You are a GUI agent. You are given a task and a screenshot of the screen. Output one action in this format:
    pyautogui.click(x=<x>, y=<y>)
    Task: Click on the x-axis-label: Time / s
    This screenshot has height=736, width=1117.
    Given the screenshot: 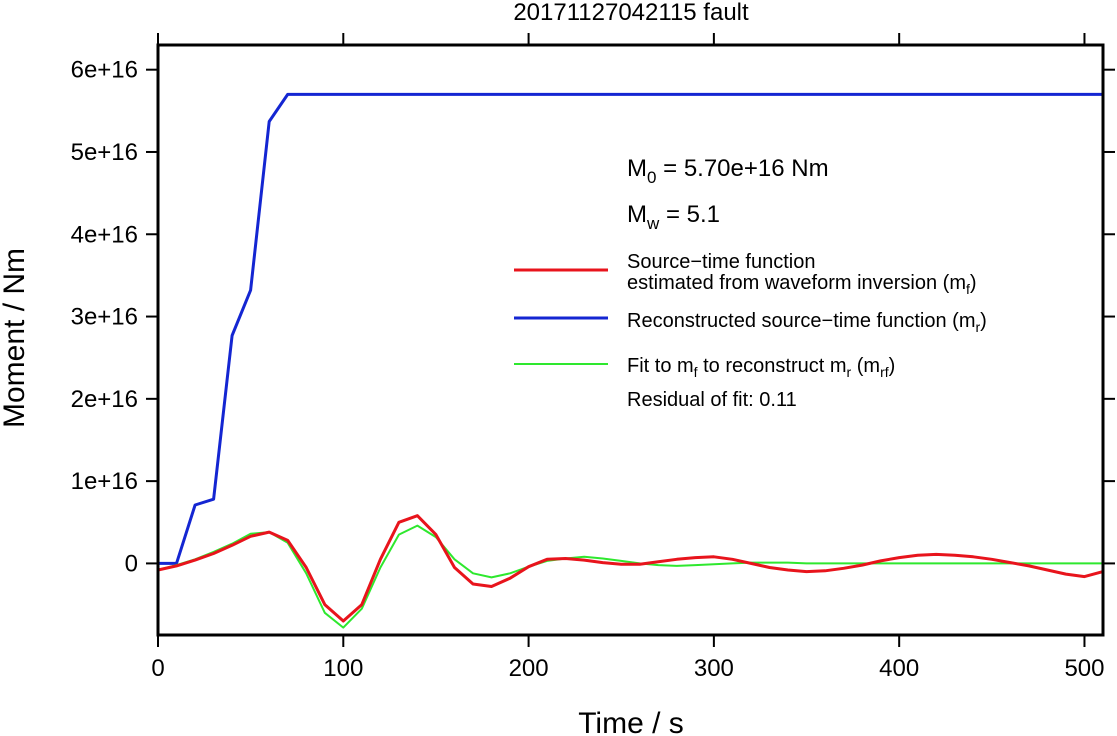 What is the action you would take?
    pyautogui.click(x=631, y=721)
    